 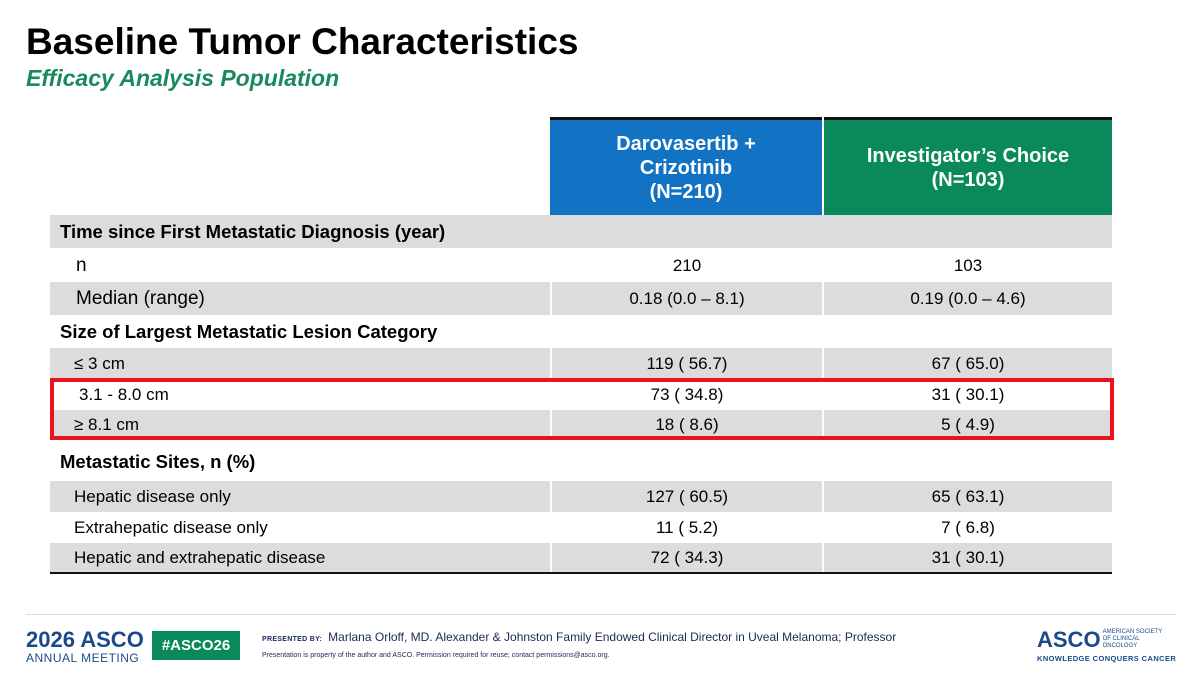 What do you see at coordinates (968, 496) in the screenshot?
I see `cell-value: 65 ( 63.1)` at bounding box center [968, 496].